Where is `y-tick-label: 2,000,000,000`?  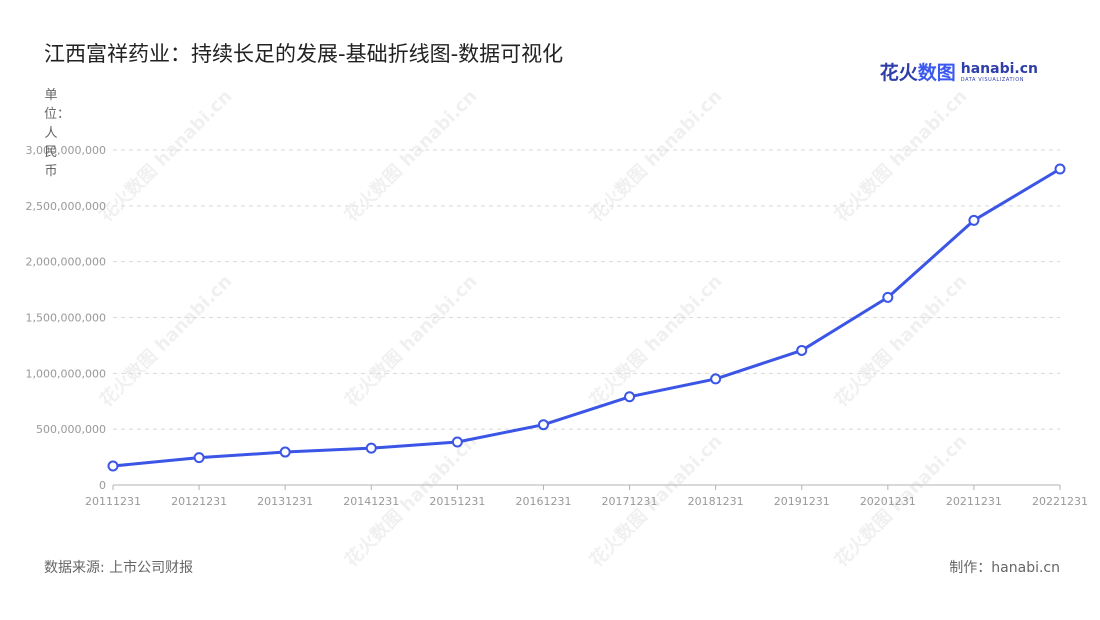
y-tick-label: 2,000,000,000 is located at coordinates (66, 262).